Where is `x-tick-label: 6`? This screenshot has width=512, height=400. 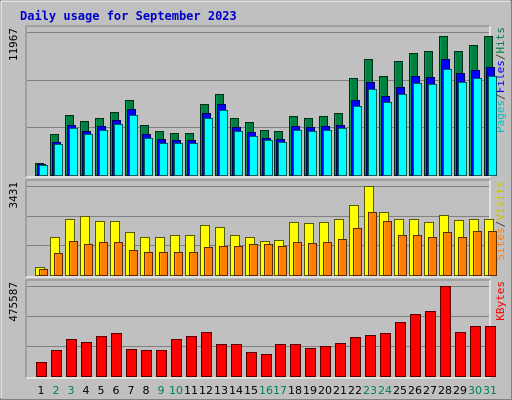
x-tick-label: 6 is located at coordinates (116, 390).